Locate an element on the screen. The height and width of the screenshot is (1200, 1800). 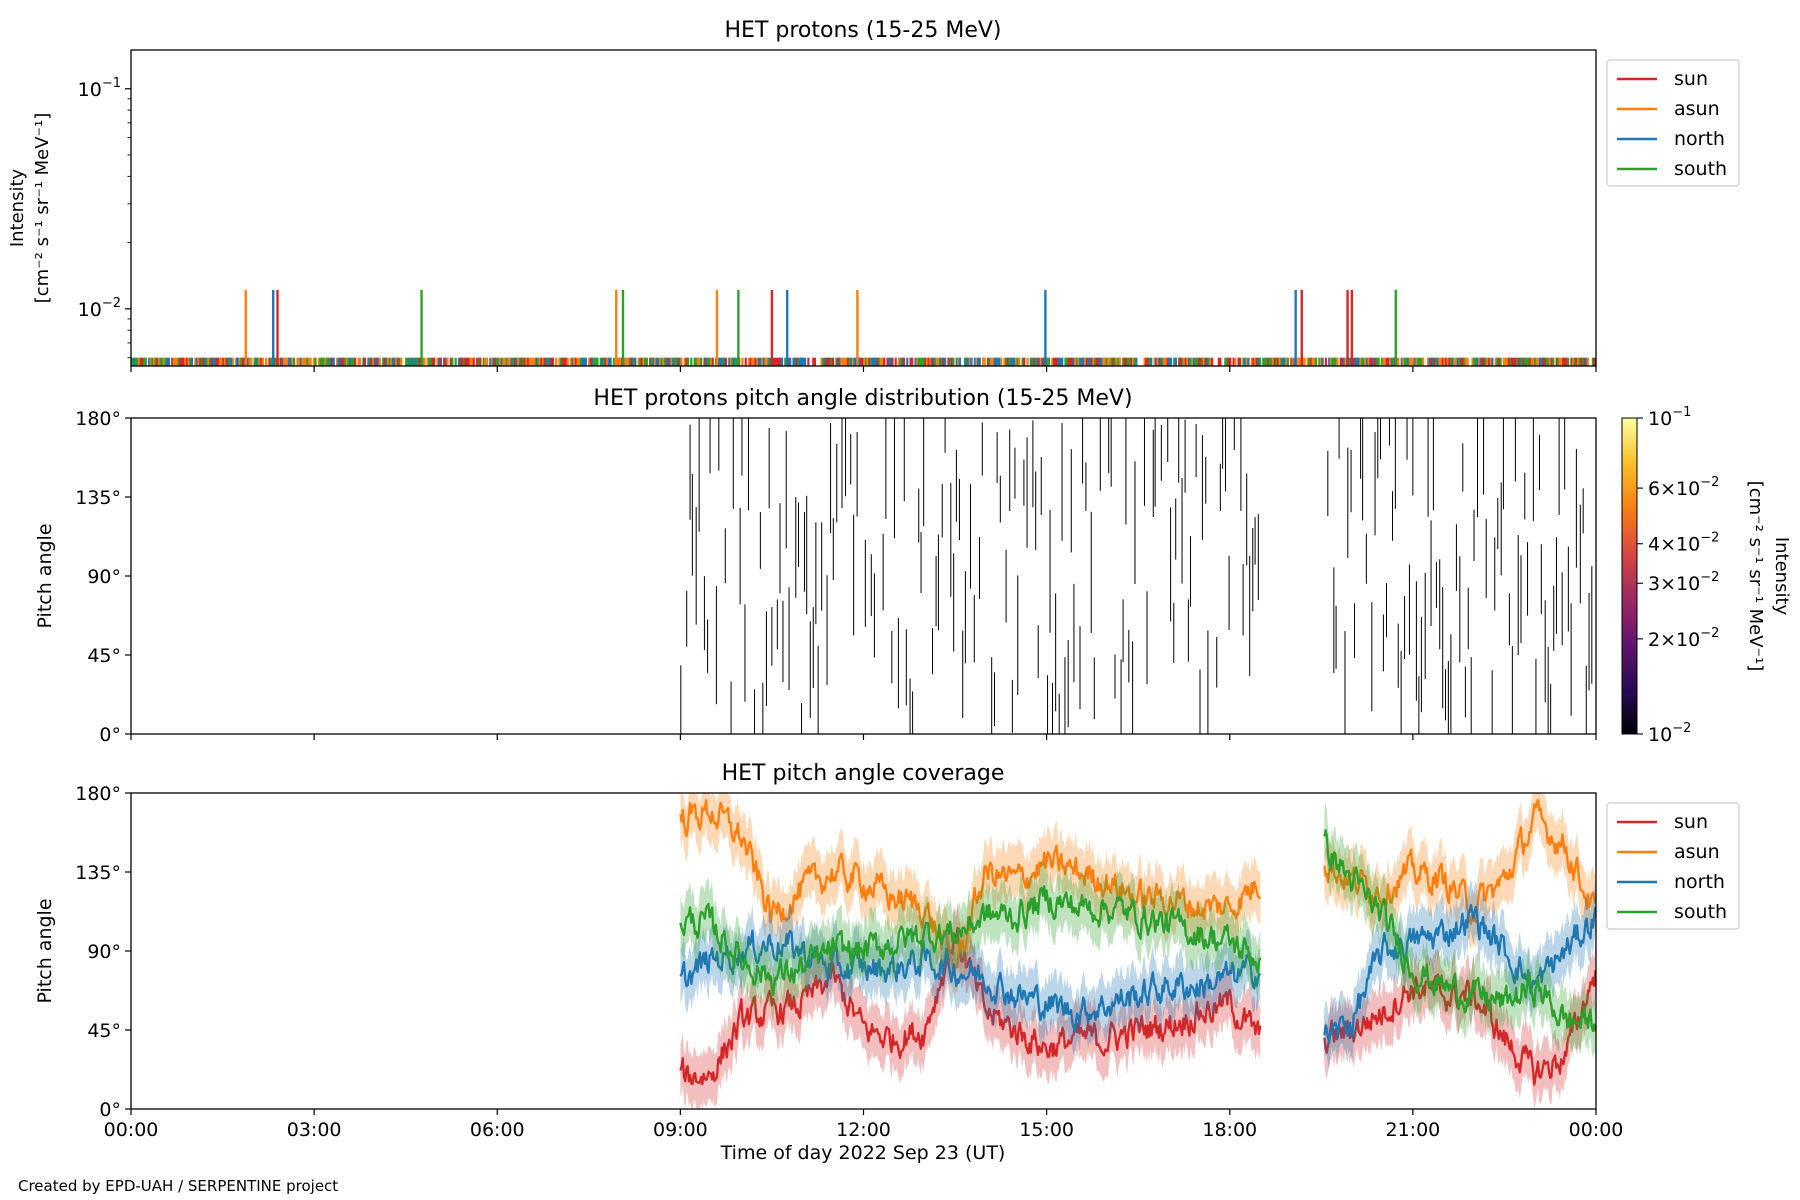
colorbar-tick-label: 4×10⁻² is located at coordinates (1683, 543).